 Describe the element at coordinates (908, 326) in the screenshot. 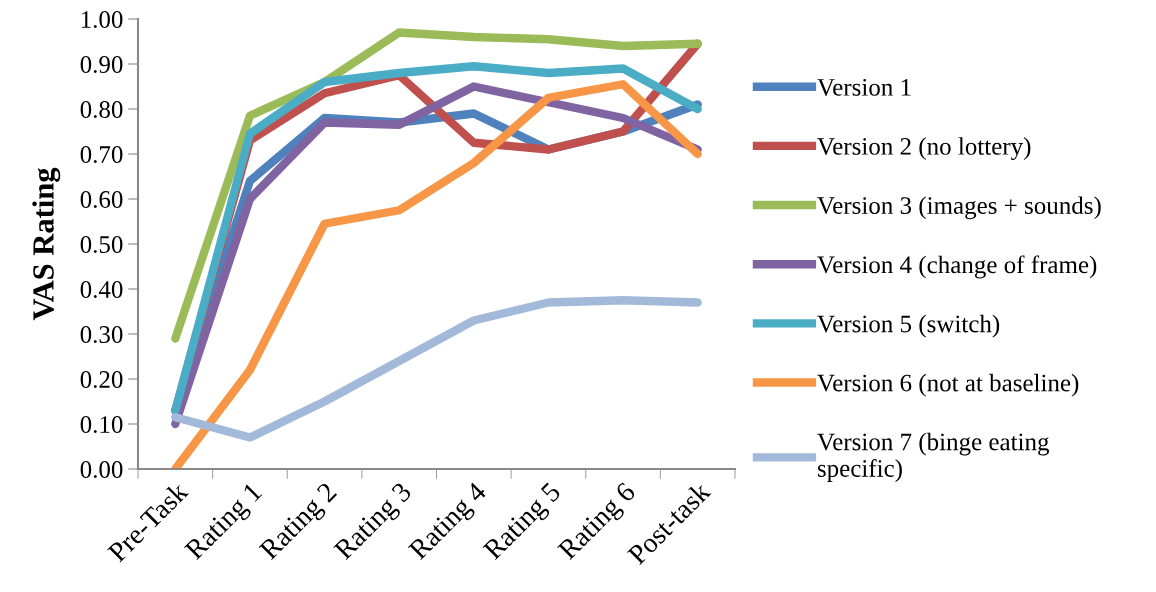

I see `legend-label: Version 5 (switch)` at that location.